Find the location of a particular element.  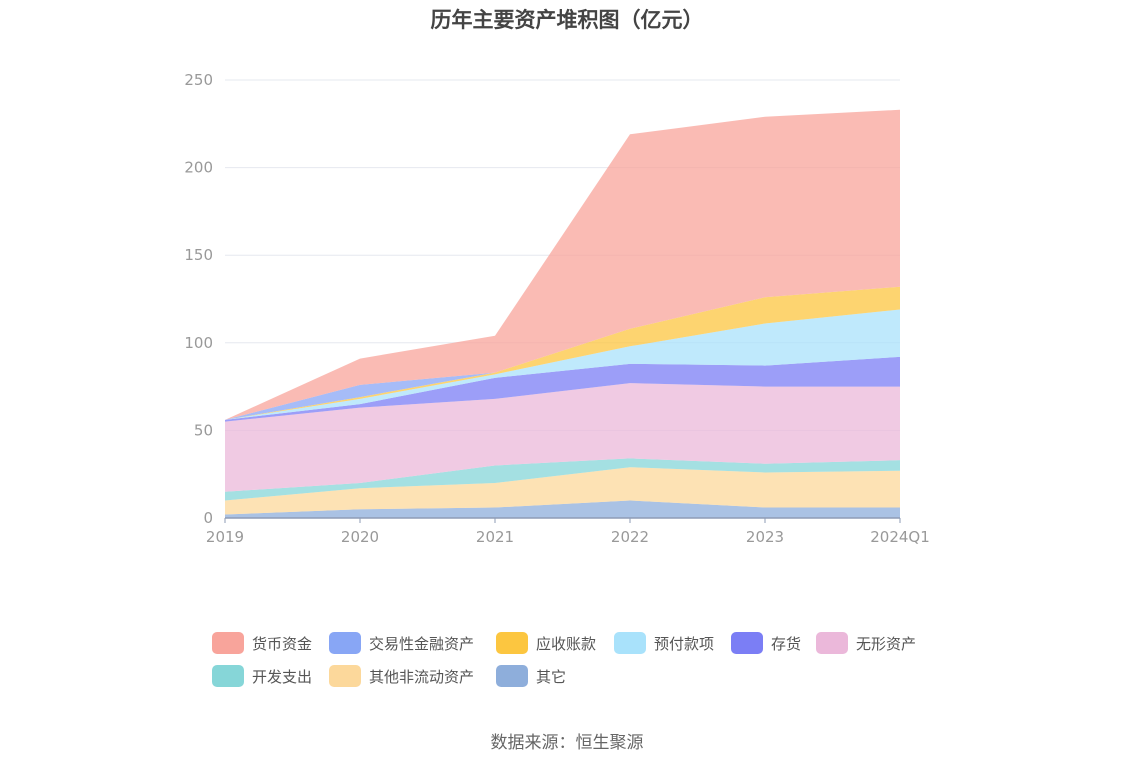

y-tick-label: 50 is located at coordinates (203, 430).